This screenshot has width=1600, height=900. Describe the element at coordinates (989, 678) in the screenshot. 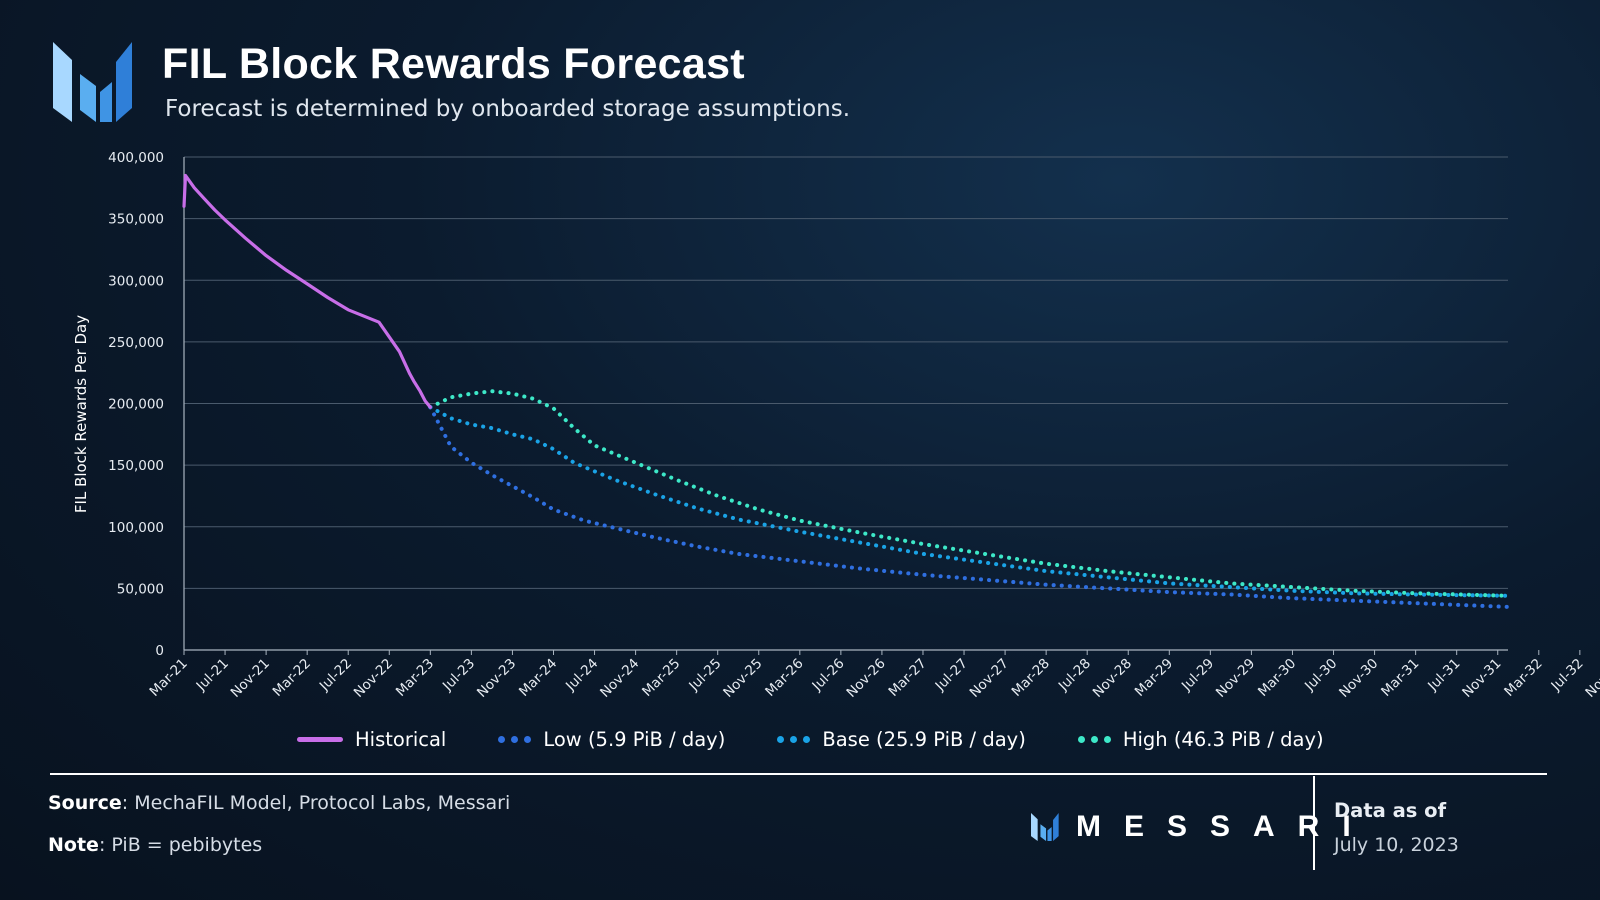

I see `x-tick-label: Nov-27` at that location.